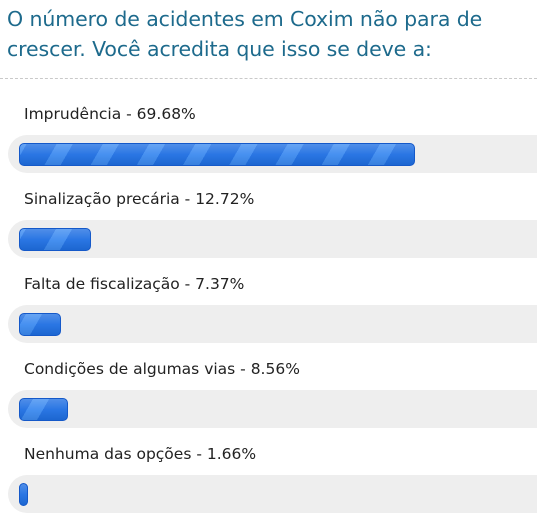 Image resolution: width=537 pixels, height=524 pixels. What do you see at coordinates (140, 454) in the screenshot?
I see `option-label: Nenhuma das opções - 1.66%` at bounding box center [140, 454].